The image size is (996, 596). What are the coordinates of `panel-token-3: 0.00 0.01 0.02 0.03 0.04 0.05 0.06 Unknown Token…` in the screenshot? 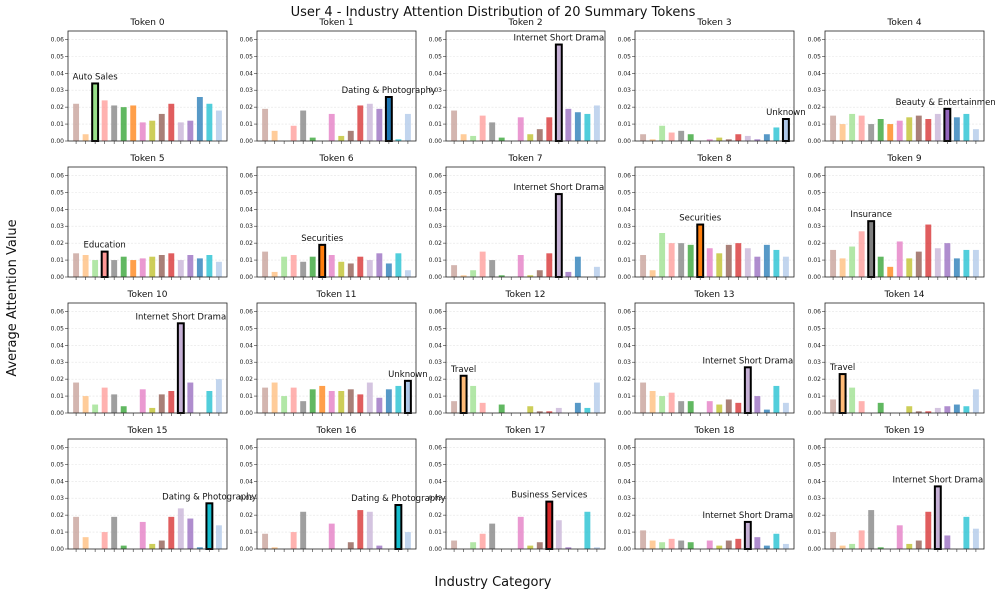 It's located at (712, 81).